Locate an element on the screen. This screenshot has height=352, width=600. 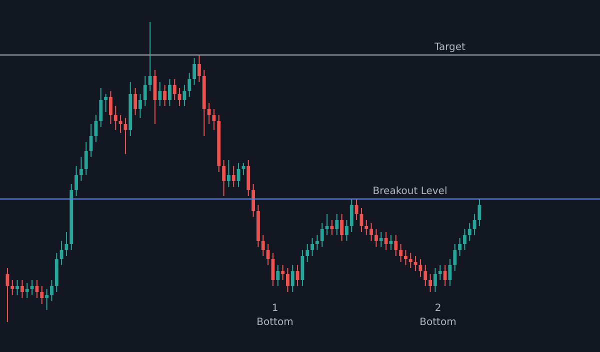
annotation: 1 is located at coordinates (275, 308).